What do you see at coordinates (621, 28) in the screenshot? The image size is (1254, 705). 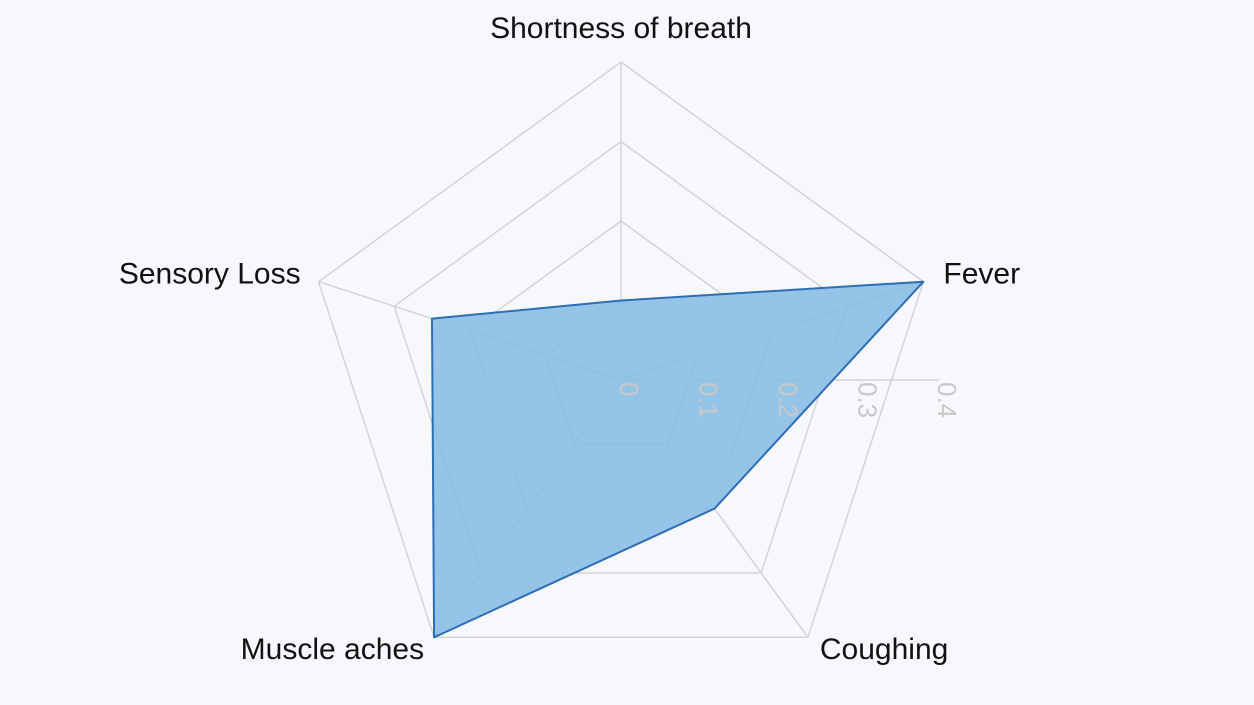 I see `category-label-0: Shortness of breath` at bounding box center [621, 28].